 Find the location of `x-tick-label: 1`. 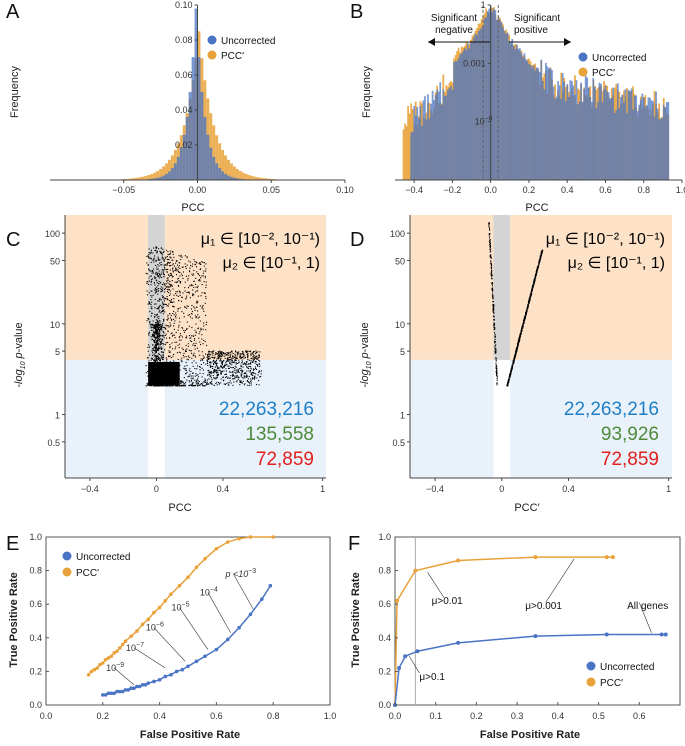

x-tick-label: 1 is located at coordinates (322, 489).